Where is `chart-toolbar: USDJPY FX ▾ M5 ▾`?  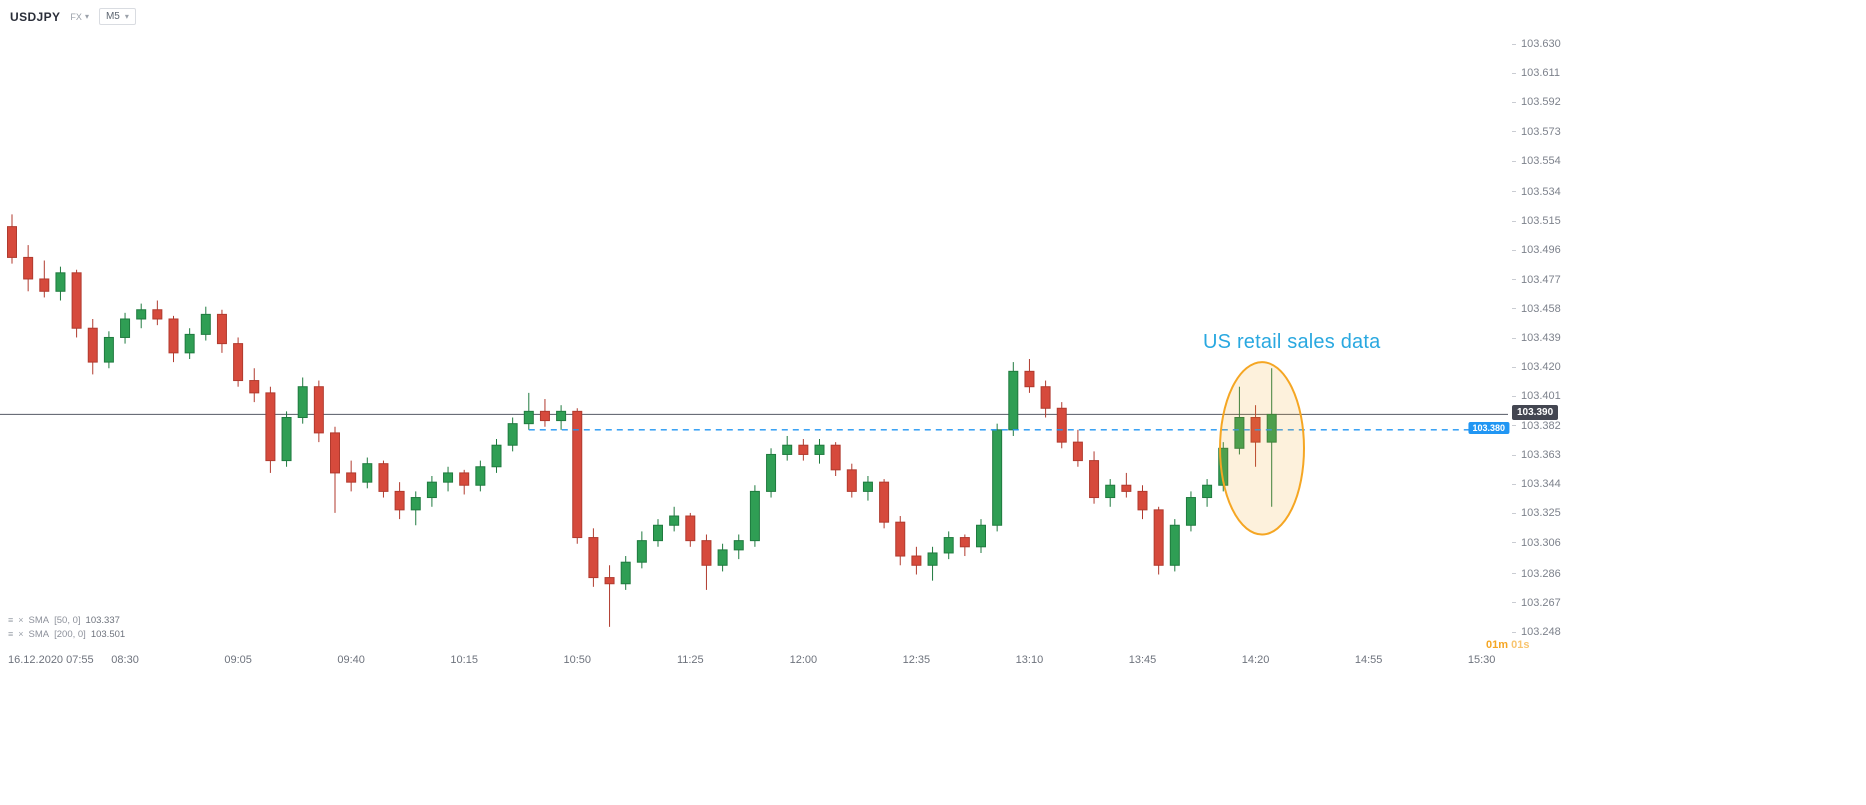
chart-toolbar: USDJPY FX ▾ M5 ▾ is located at coordinates (73, 16).